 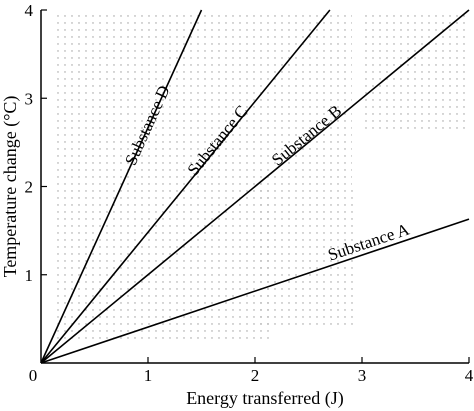 What do you see at coordinates (29, 98) in the screenshot?
I see `y-tick-label-3: 3` at bounding box center [29, 98].